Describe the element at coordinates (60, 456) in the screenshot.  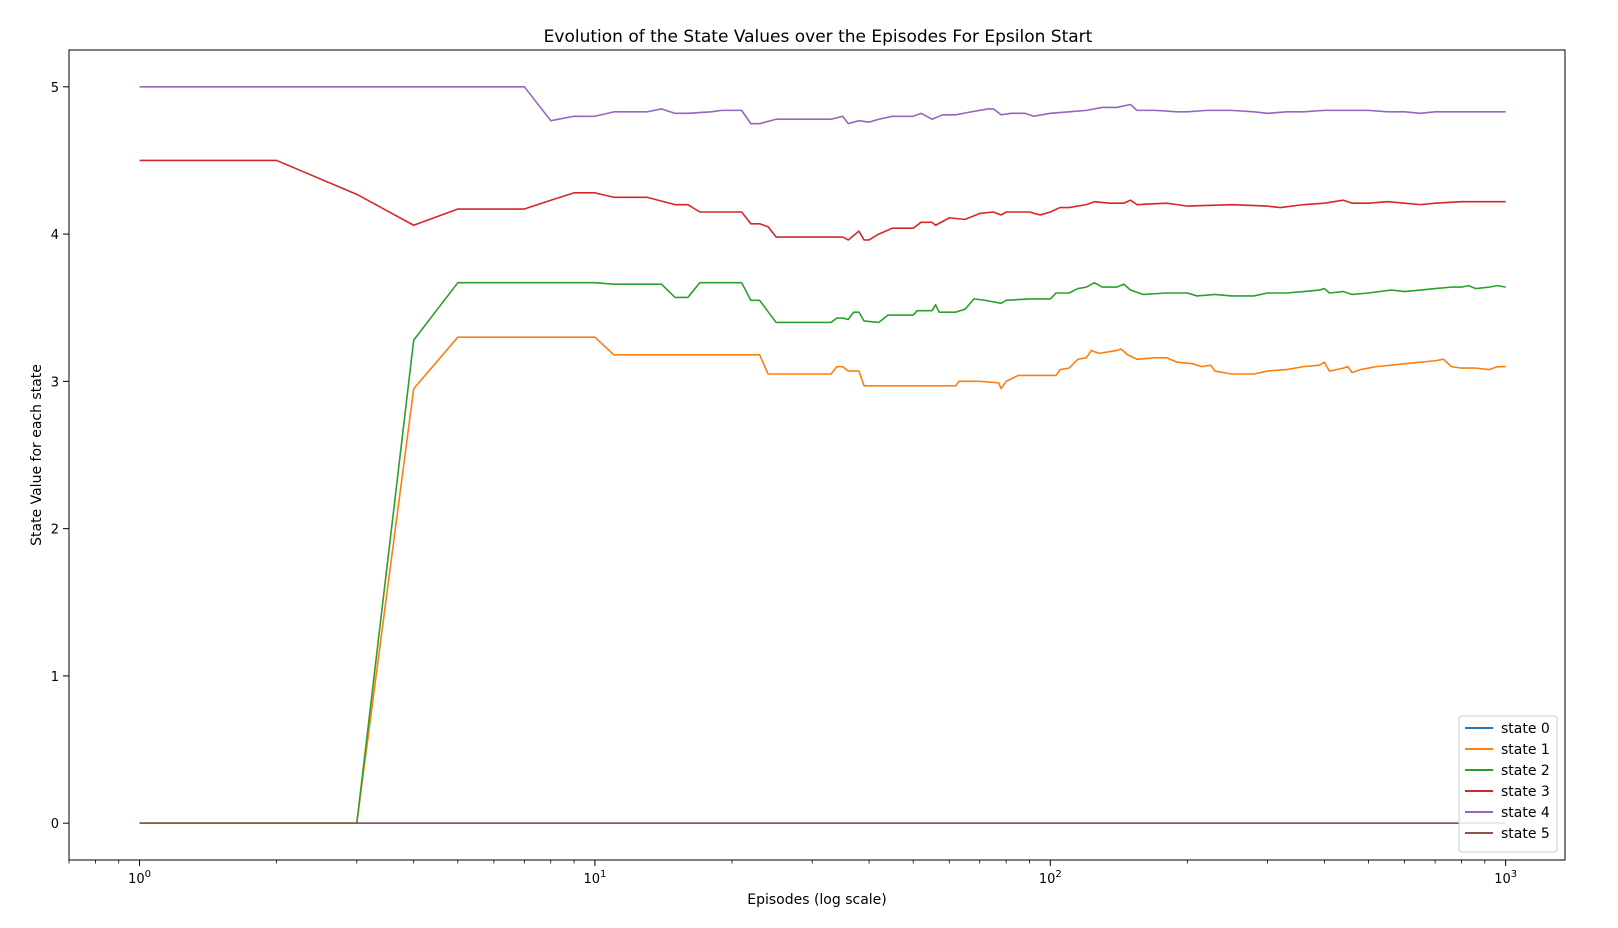
I see `y-axis-ticks: 0 1 2 3 4 5` at that location.